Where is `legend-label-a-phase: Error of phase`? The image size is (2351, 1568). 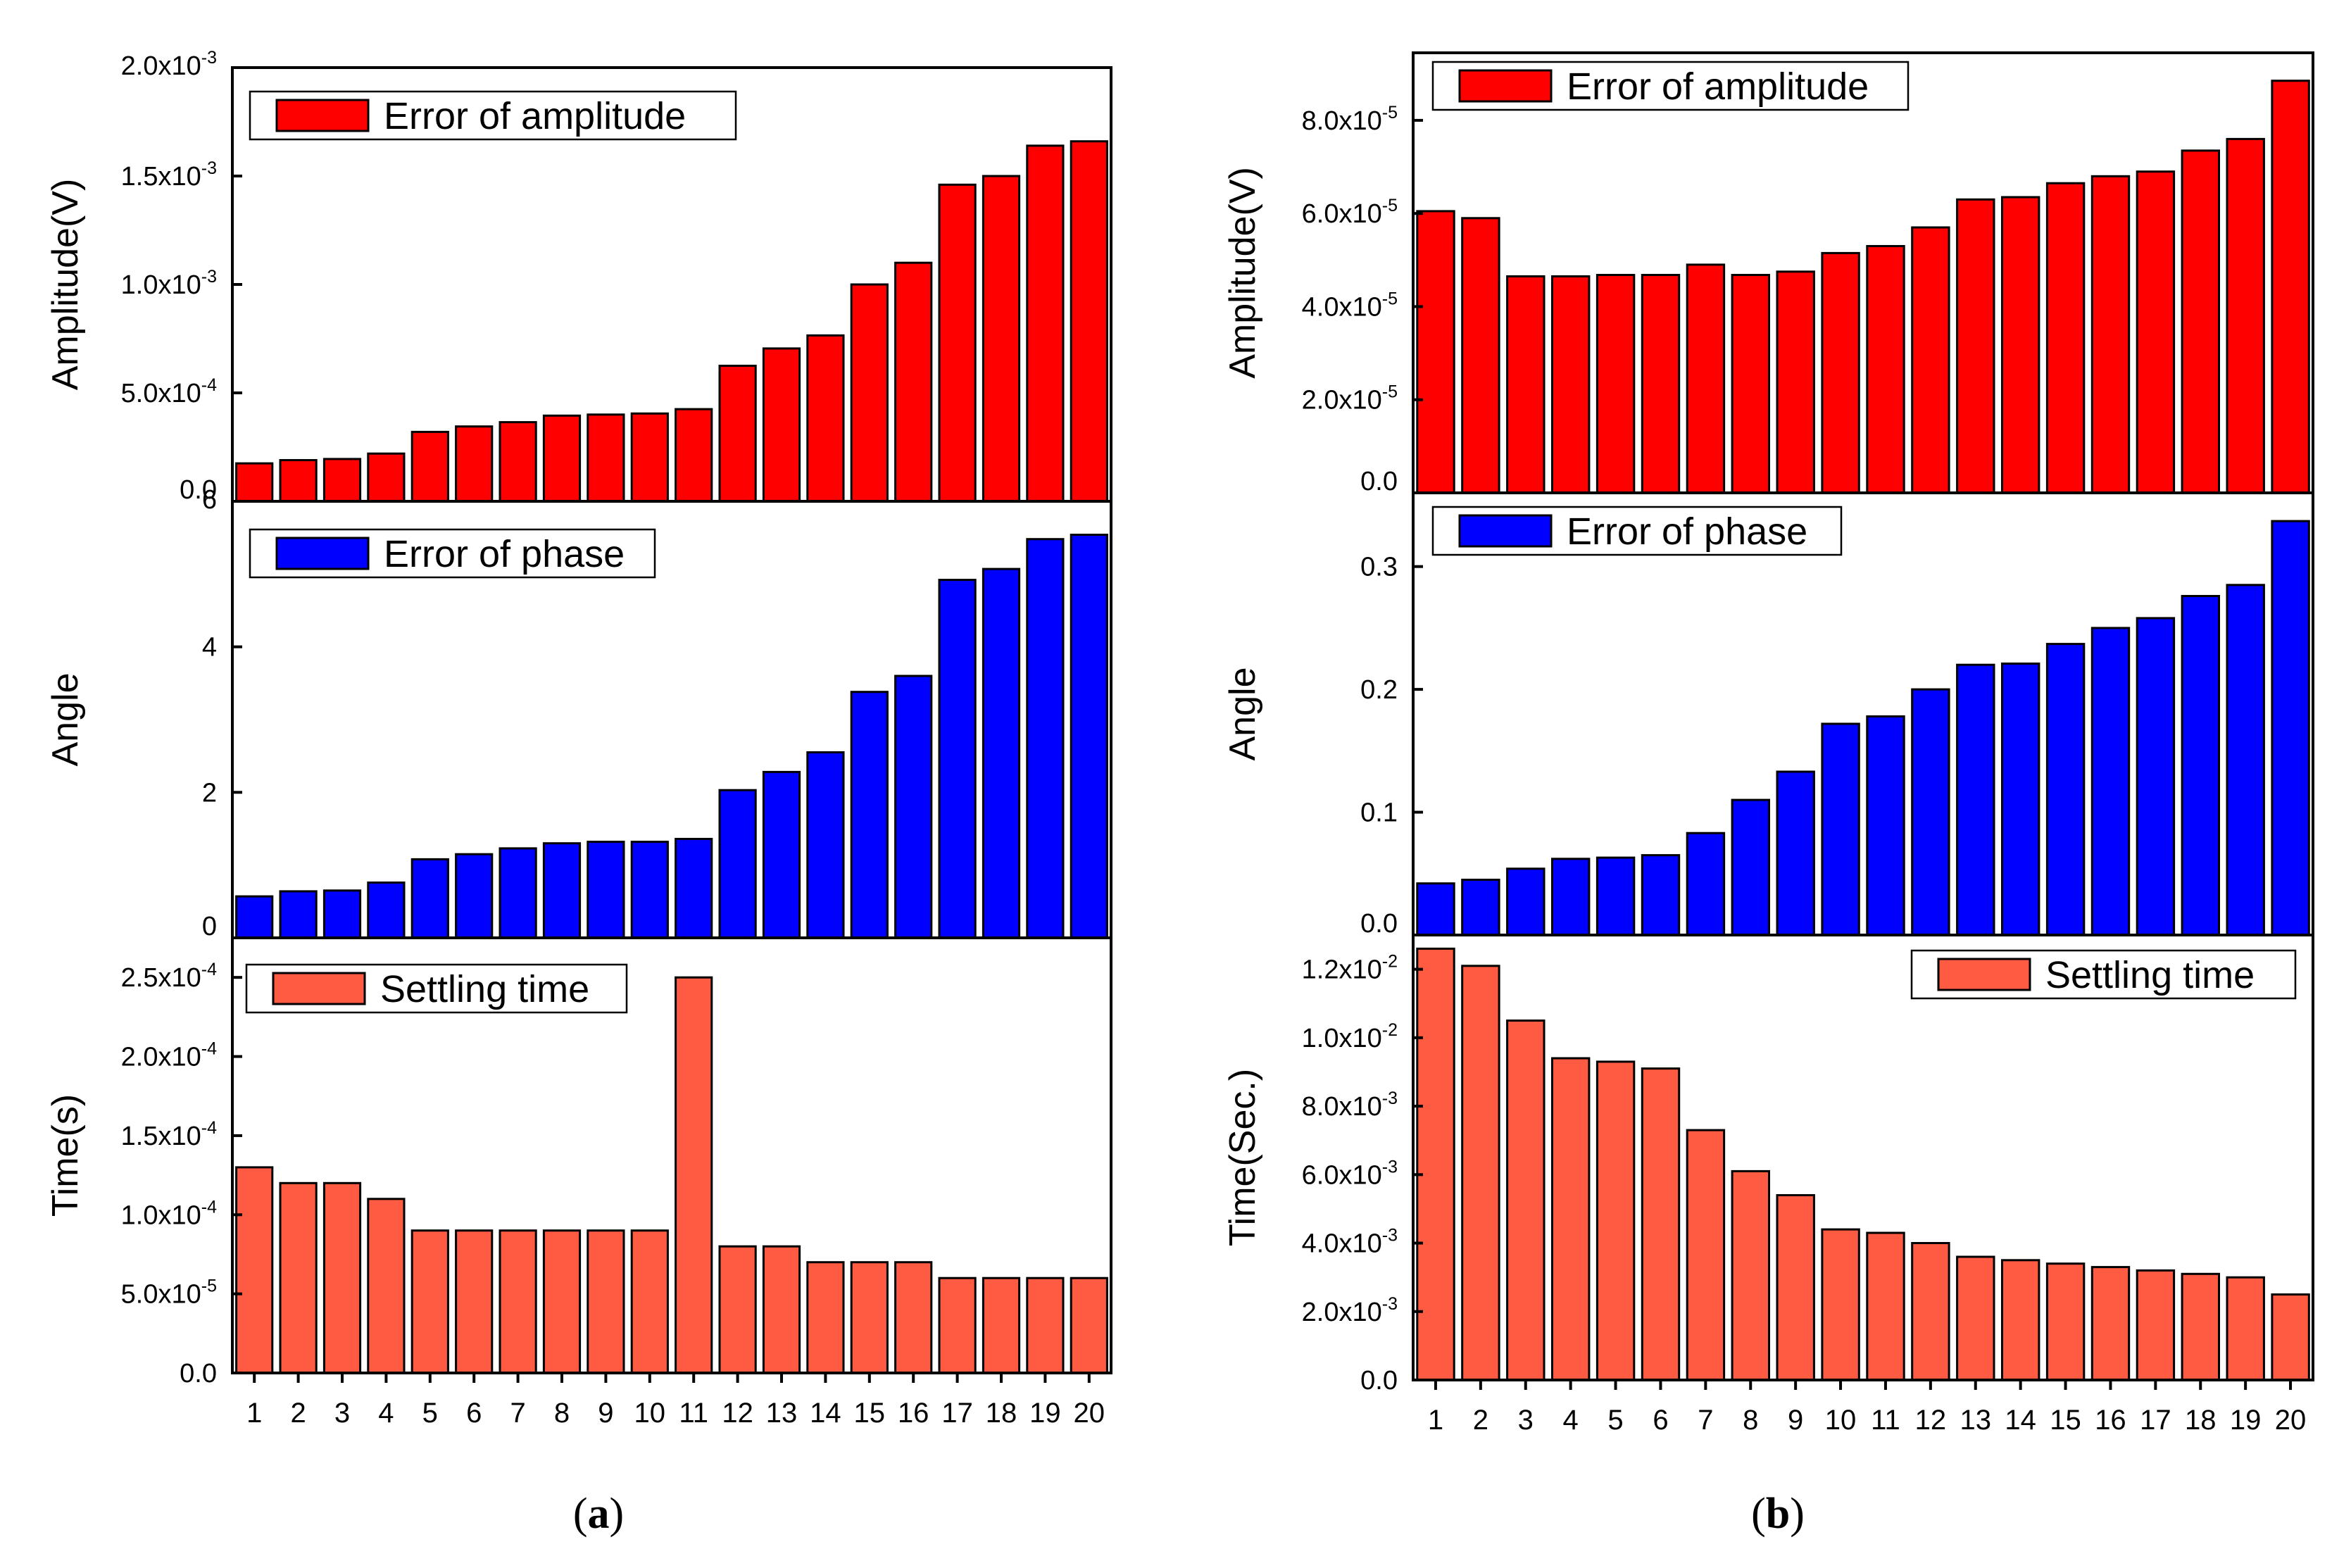 legend-label-a-phase: Error of phase is located at coordinates (504, 554).